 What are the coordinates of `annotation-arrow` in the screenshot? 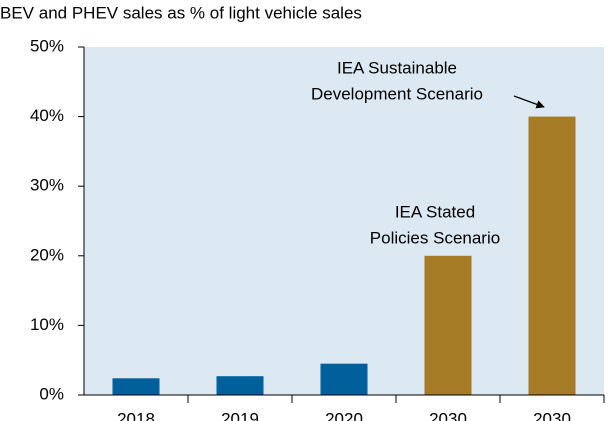 It's located at (529, 102).